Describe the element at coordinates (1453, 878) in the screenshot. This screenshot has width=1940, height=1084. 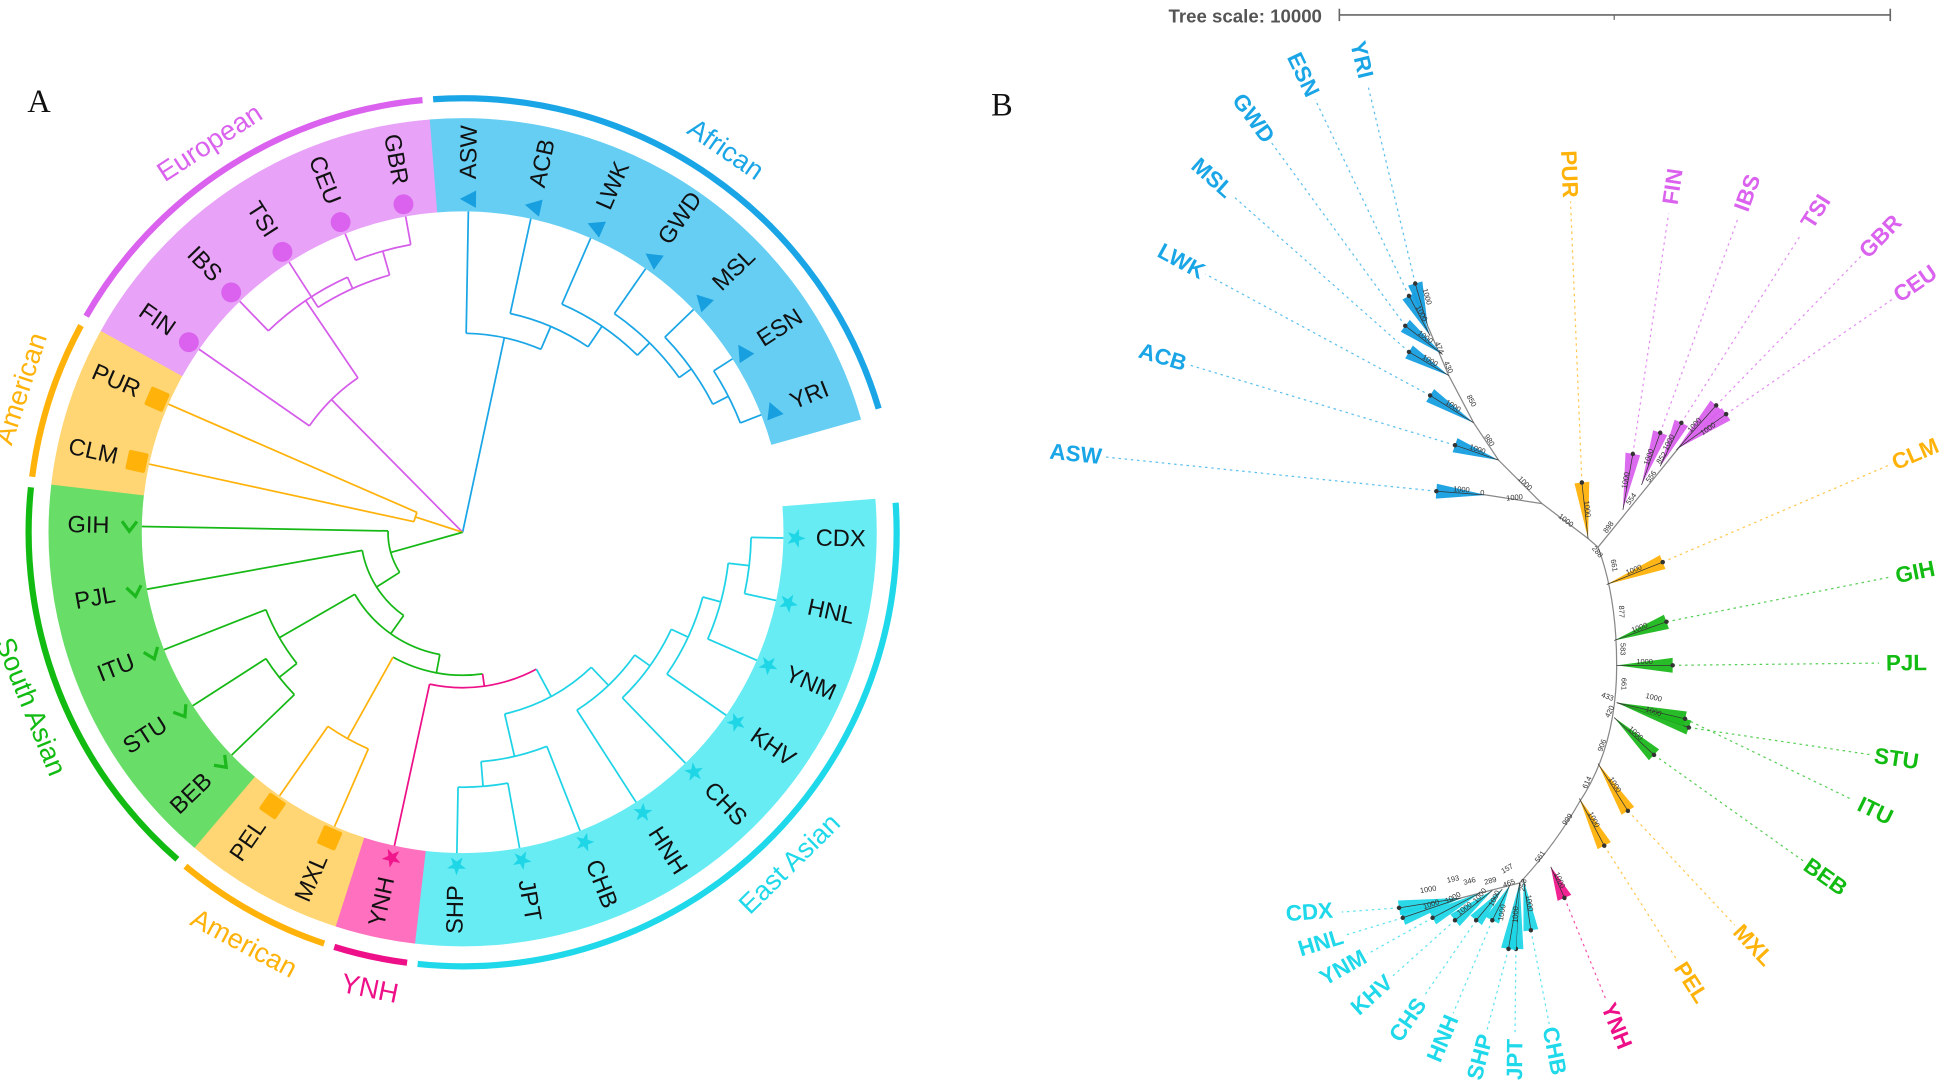
I see `node-bootstrap: 193` at that location.